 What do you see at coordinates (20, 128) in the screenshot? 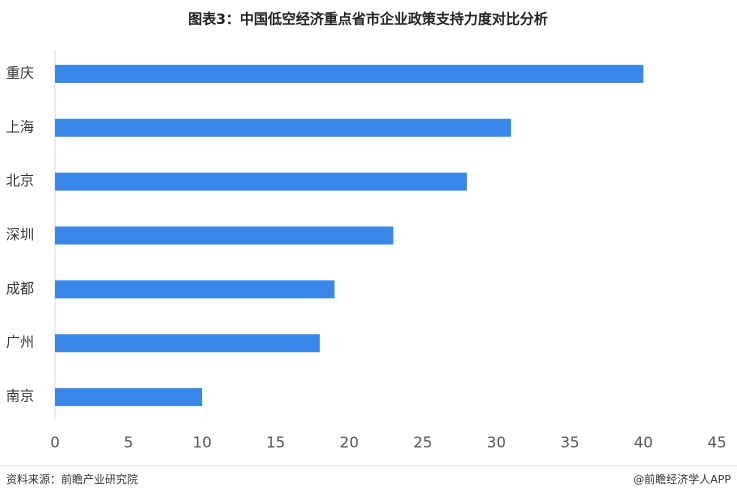
I see `y-tick-label: 上海` at bounding box center [20, 128].